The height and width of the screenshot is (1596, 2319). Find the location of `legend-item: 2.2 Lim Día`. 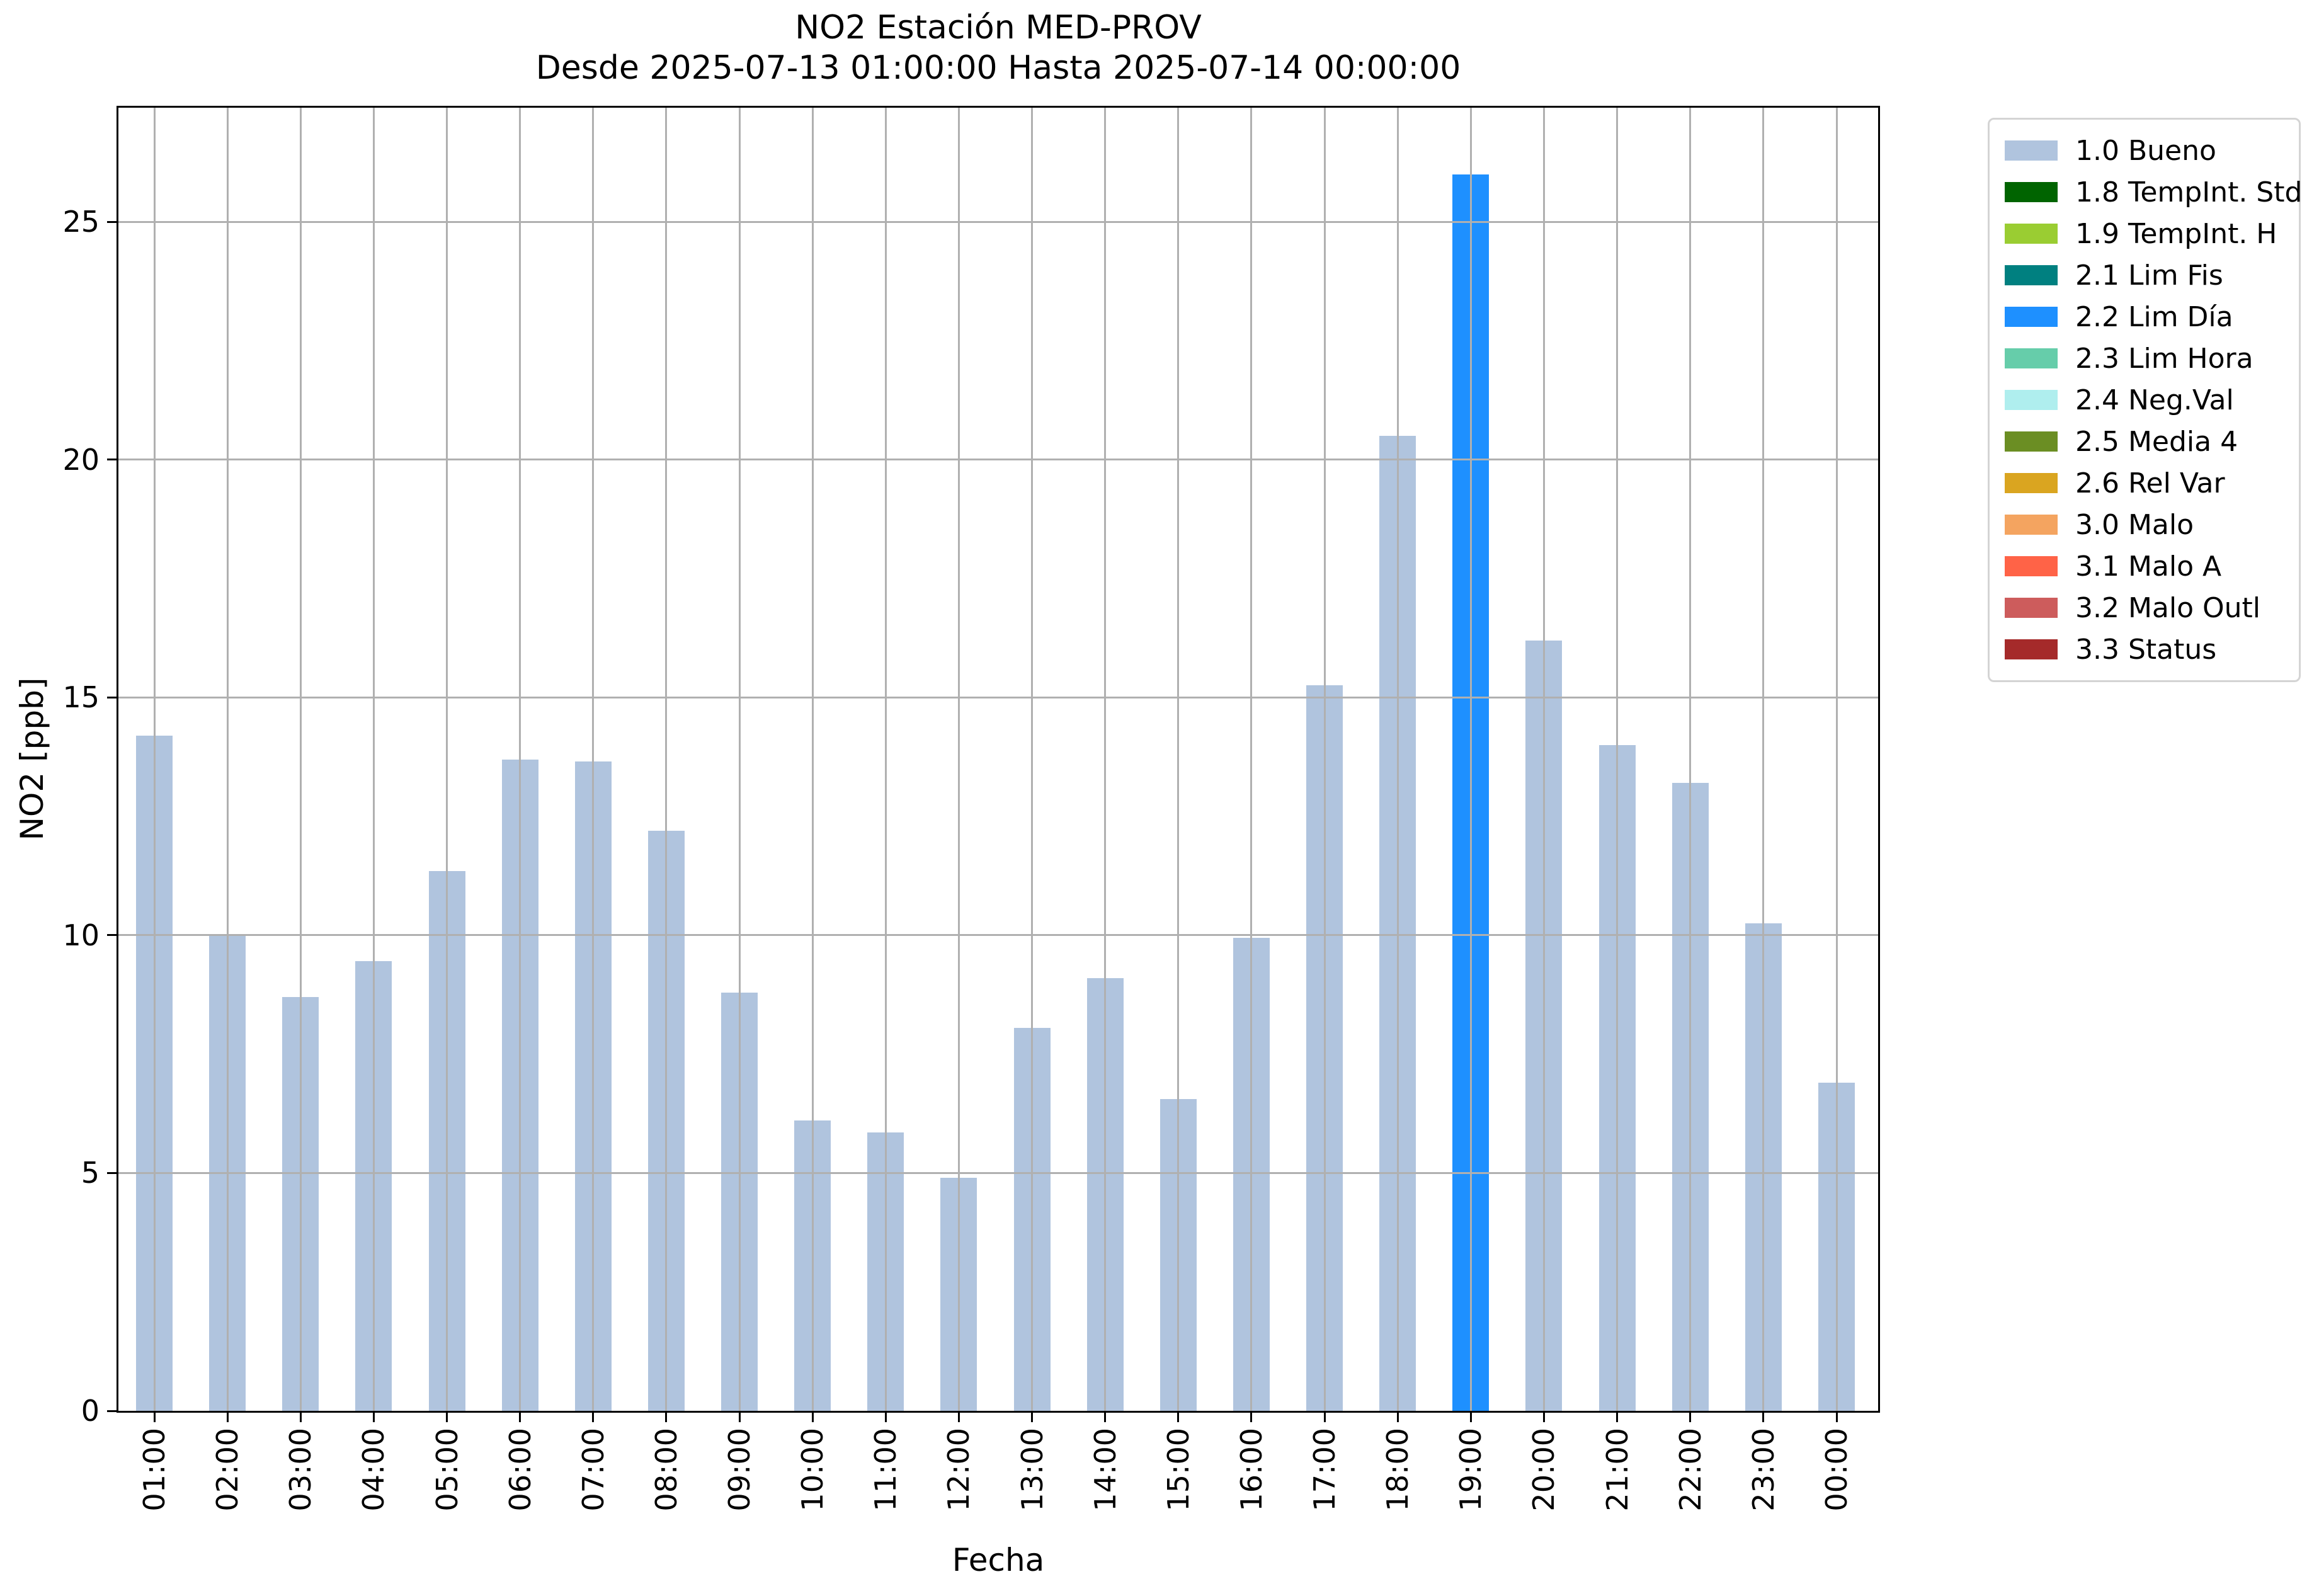

legend-item: 2.2 Lim Día is located at coordinates (2145, 317).